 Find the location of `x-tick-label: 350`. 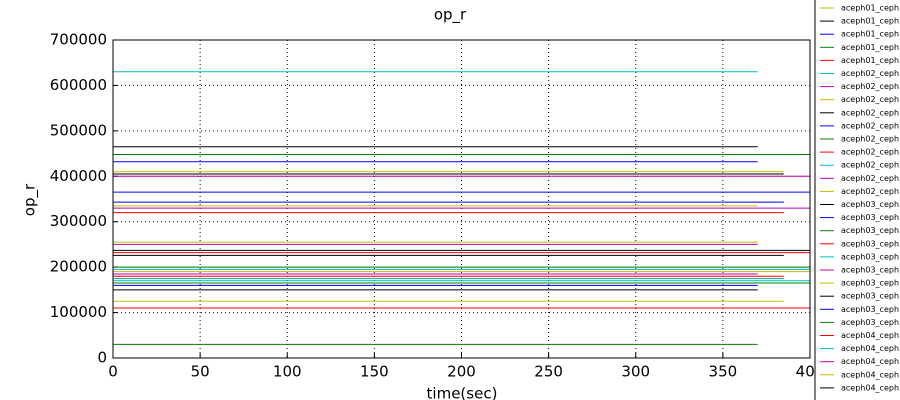

x-tick-label: 350 is located at coordinates (723, 372).